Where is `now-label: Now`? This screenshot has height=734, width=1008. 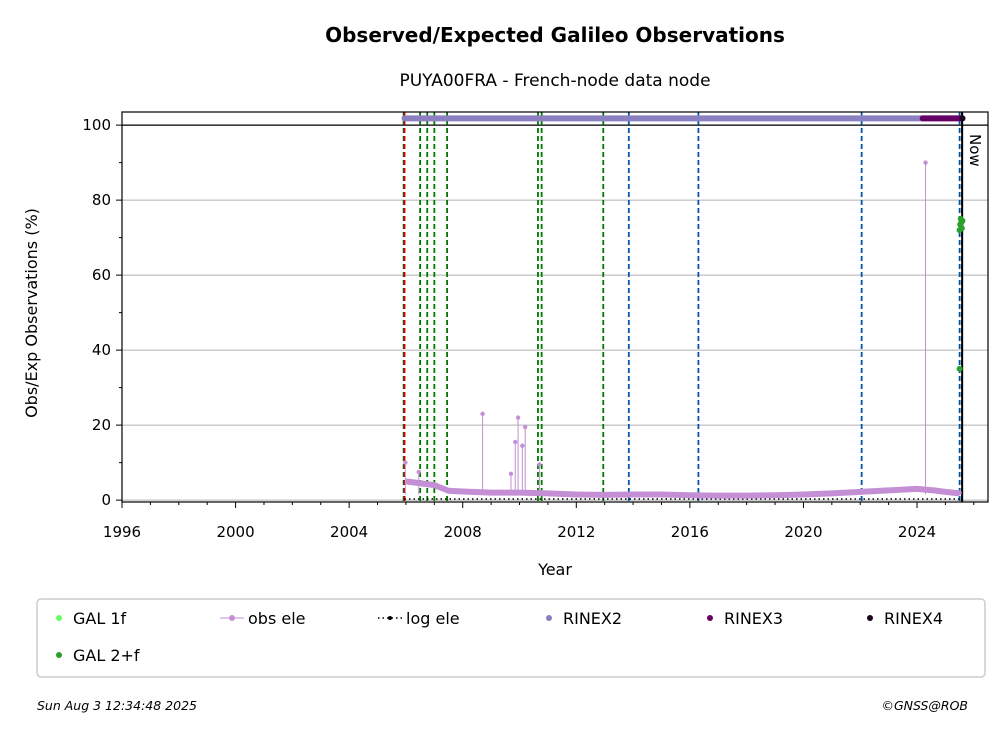
now-label: Now is located at coordinates (975, 150).